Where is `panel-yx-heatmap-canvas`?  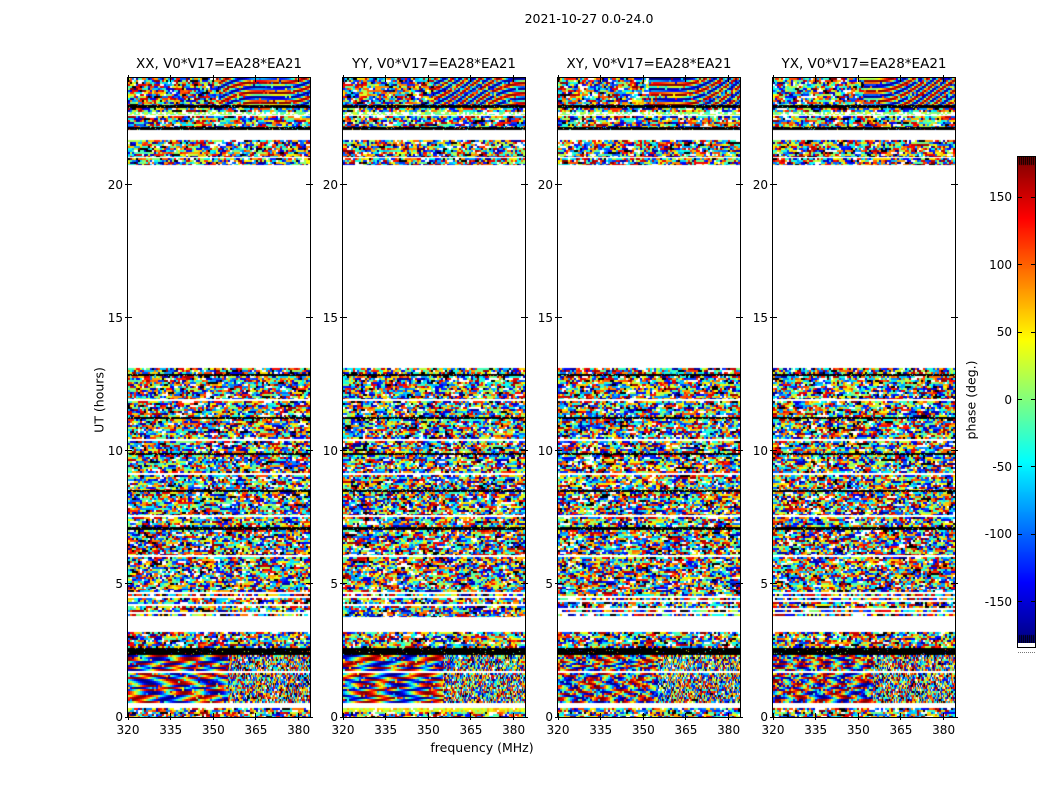 panel-yx-heatmap-canvas is located at coordinates (864, 397).